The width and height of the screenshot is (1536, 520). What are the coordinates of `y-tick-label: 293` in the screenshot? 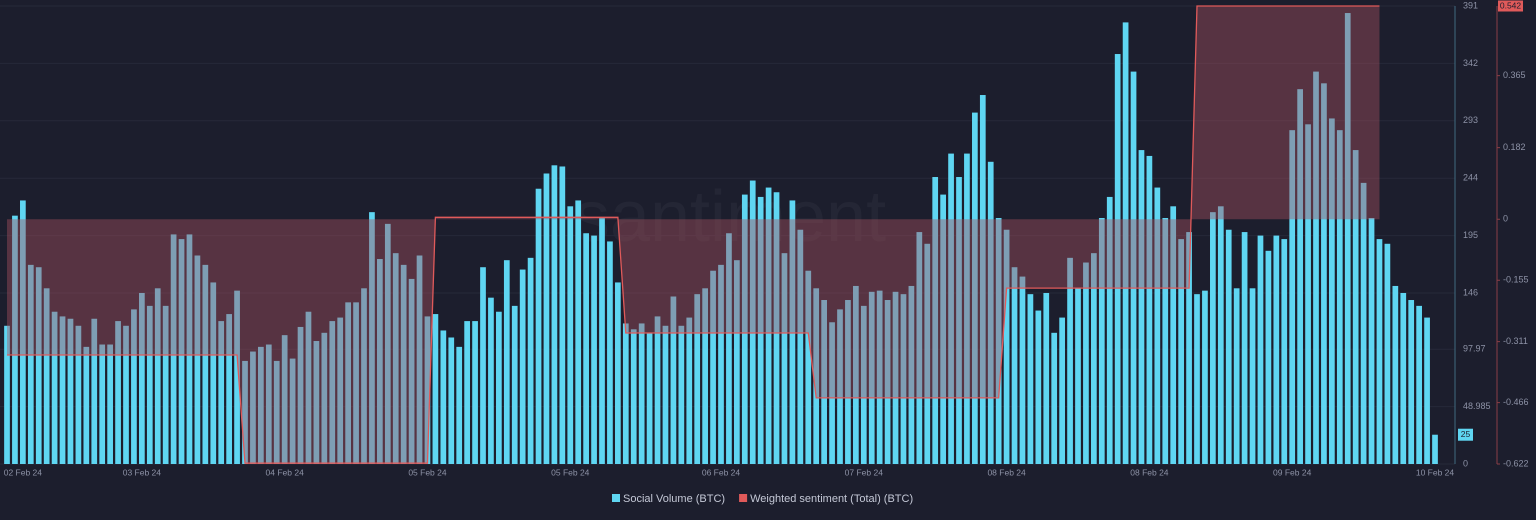 It's located at (1470, 120).